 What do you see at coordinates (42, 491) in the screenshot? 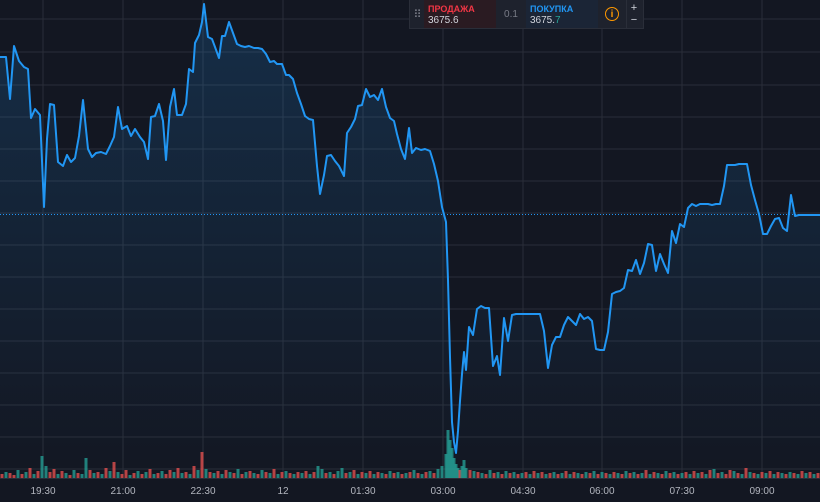
I see `x-tick-label: 19:30` at bounding box center [42, 491].